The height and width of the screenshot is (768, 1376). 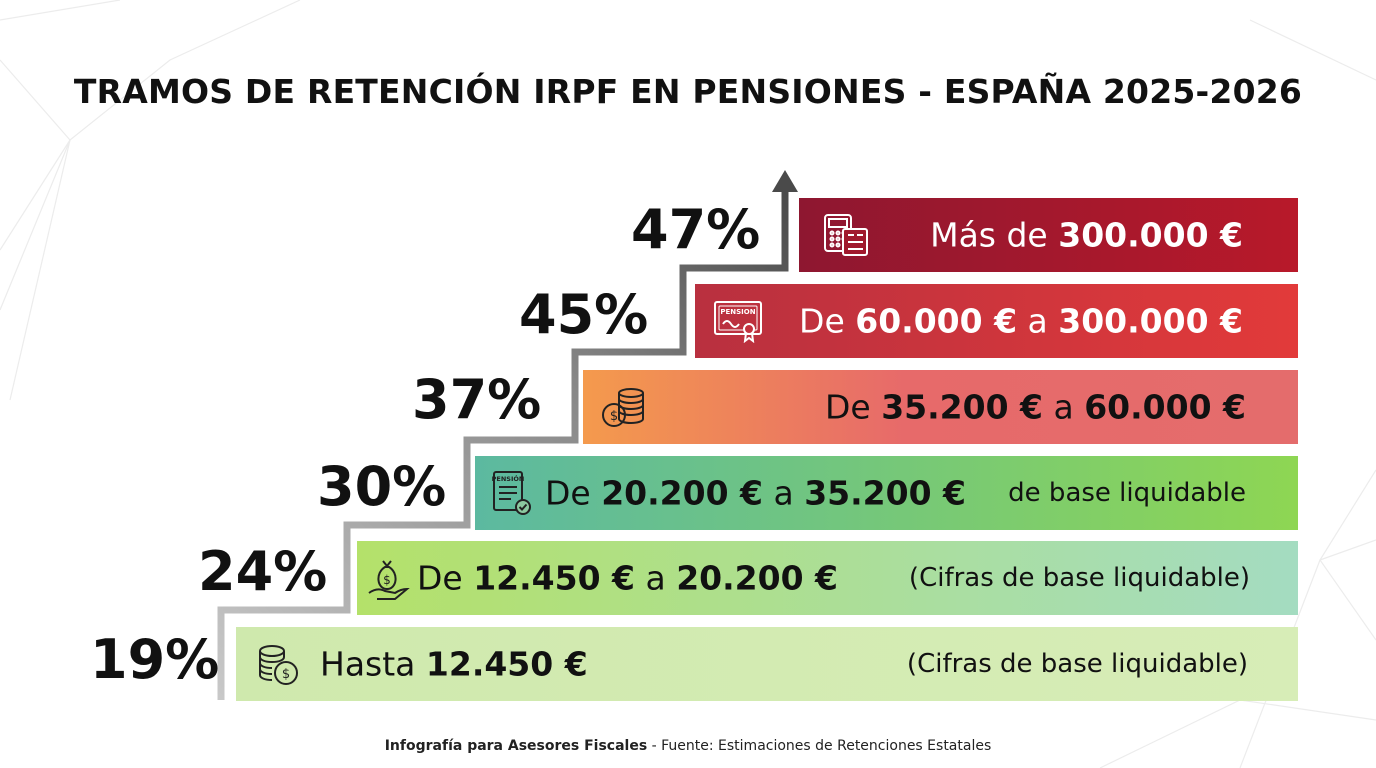 What do you see at coordinates (627, 578) in the screenshot?
I see `tier-label-24: De 12.450 € a 20.200 €` at bounding box center [627, 578].